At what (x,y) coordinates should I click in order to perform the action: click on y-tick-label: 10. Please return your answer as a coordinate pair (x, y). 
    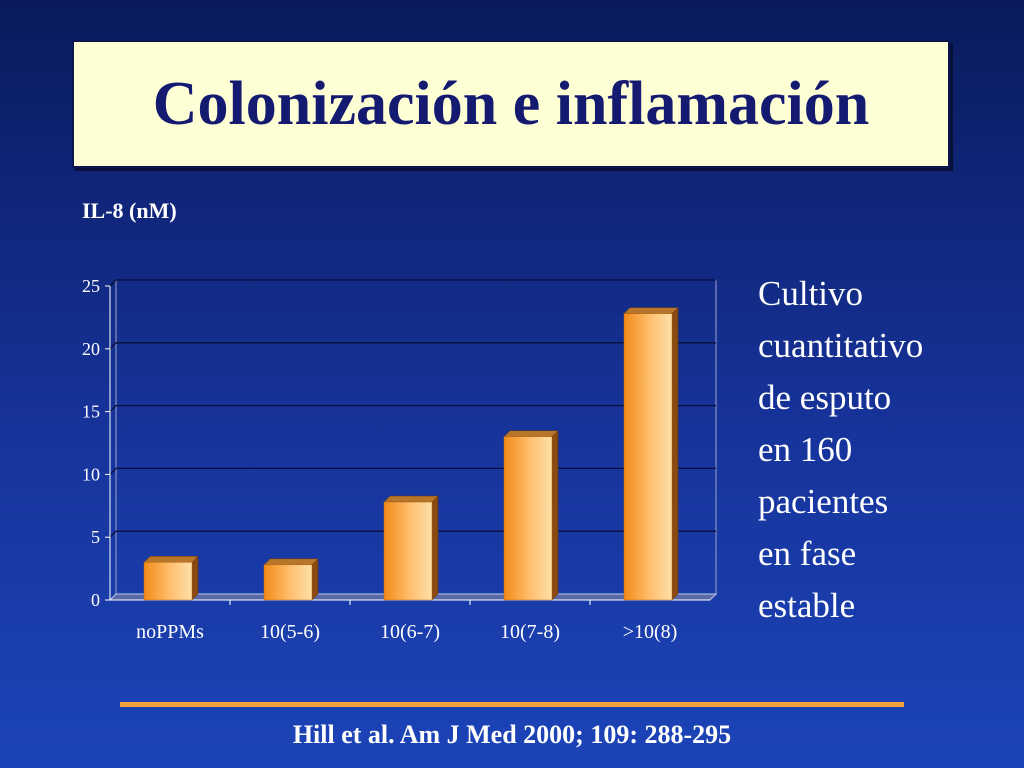
    Looking at the image, I should click on (91, 474).